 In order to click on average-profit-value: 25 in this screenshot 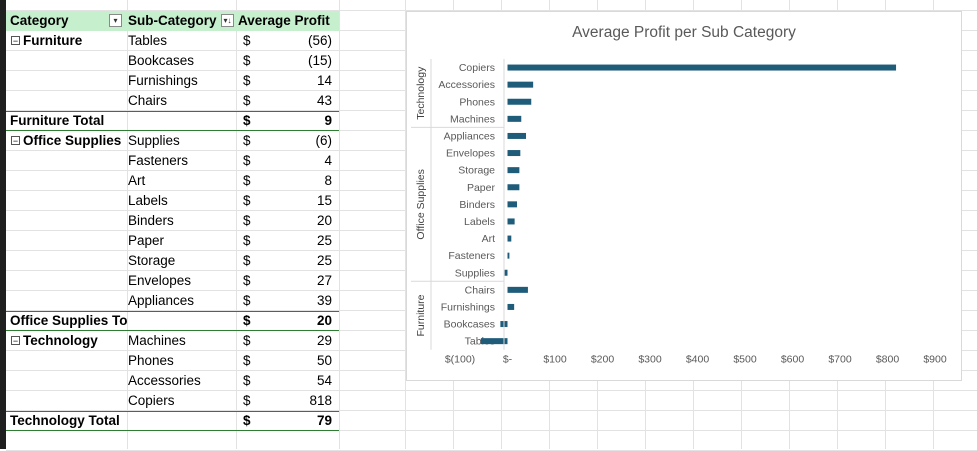, I will do `click(324, 240)`.